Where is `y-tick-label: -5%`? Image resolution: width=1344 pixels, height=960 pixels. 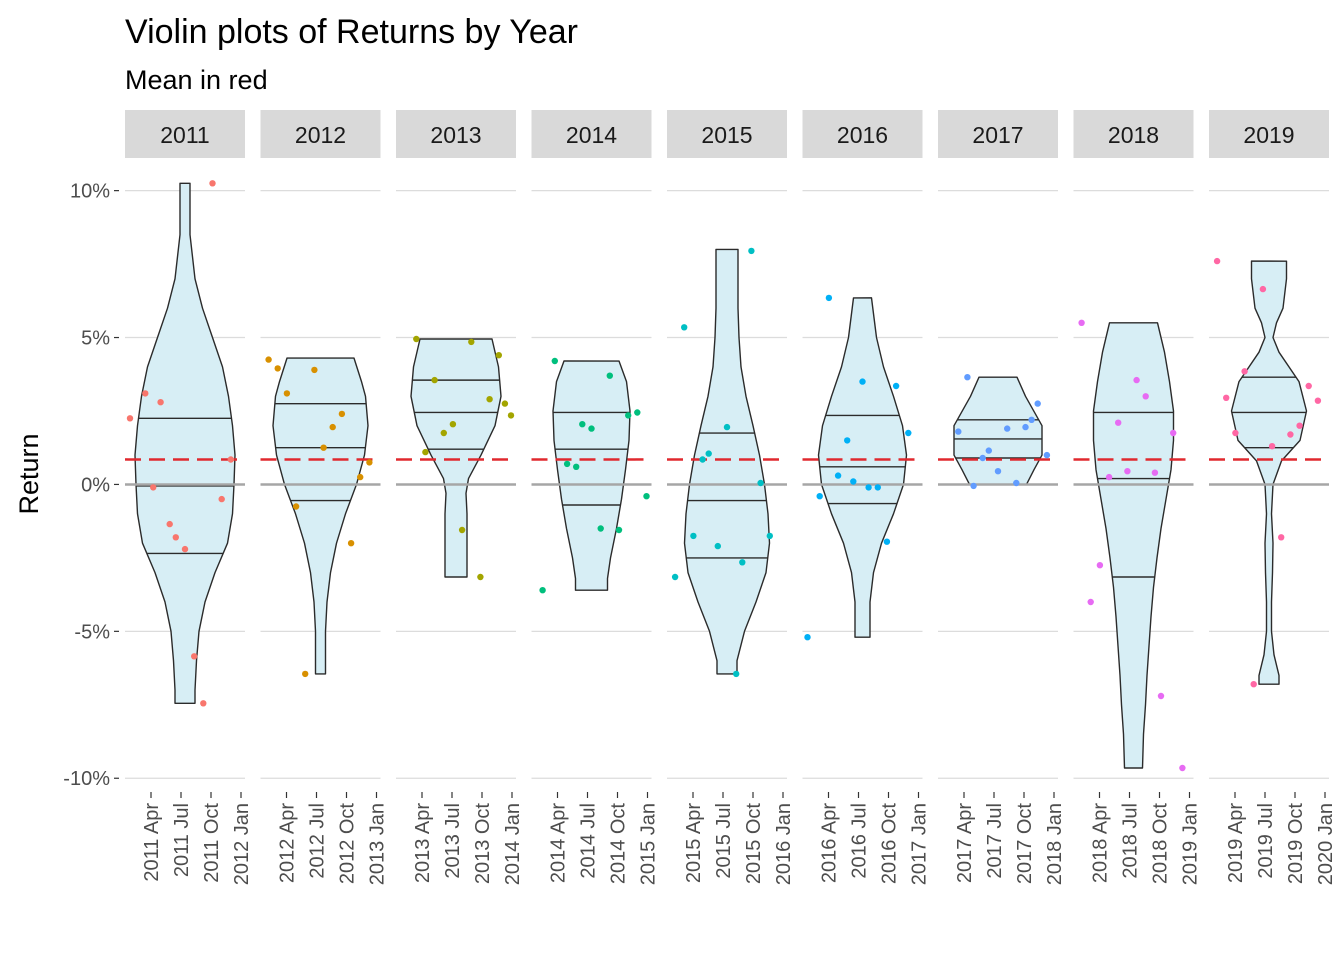 y-tick-label: -5% is located at coordinates (92, 632).